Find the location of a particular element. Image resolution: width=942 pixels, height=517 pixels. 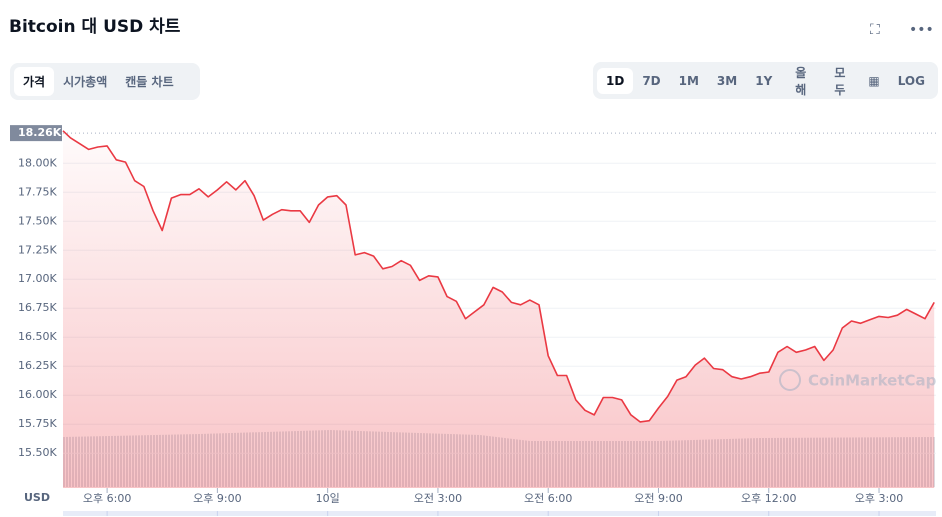

x-tick-label: 오전 6:00 is located at coordinates (548, 498).